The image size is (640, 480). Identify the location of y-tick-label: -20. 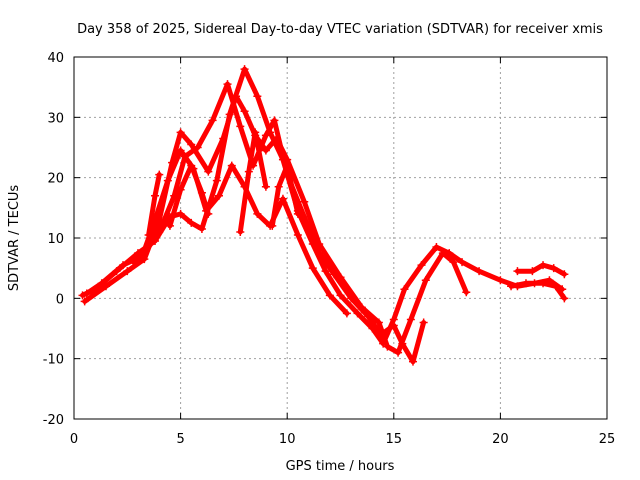
(53, 420).